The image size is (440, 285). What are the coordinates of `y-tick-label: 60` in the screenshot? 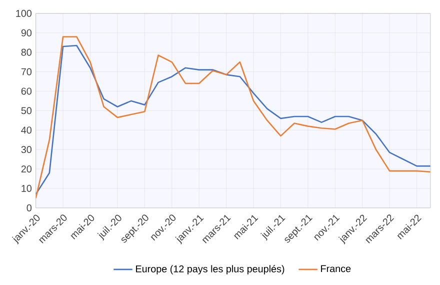 It's located at (26, 91).